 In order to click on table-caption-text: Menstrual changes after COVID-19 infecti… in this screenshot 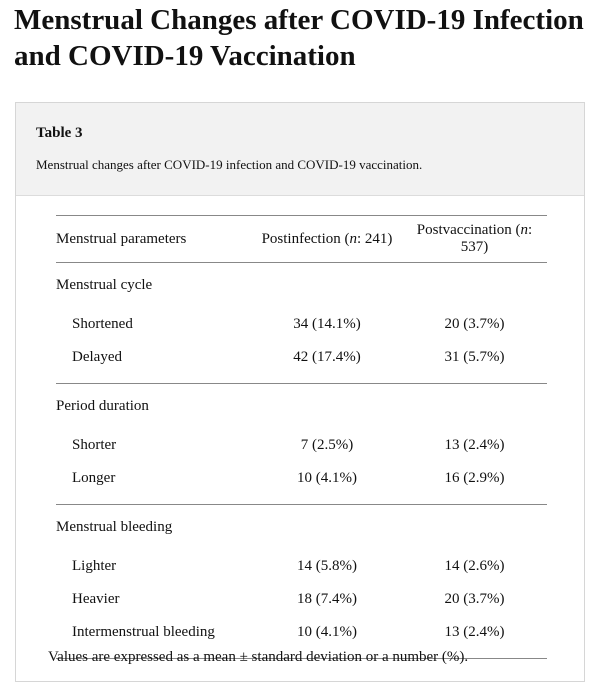, I will do `click(229, 164)`.